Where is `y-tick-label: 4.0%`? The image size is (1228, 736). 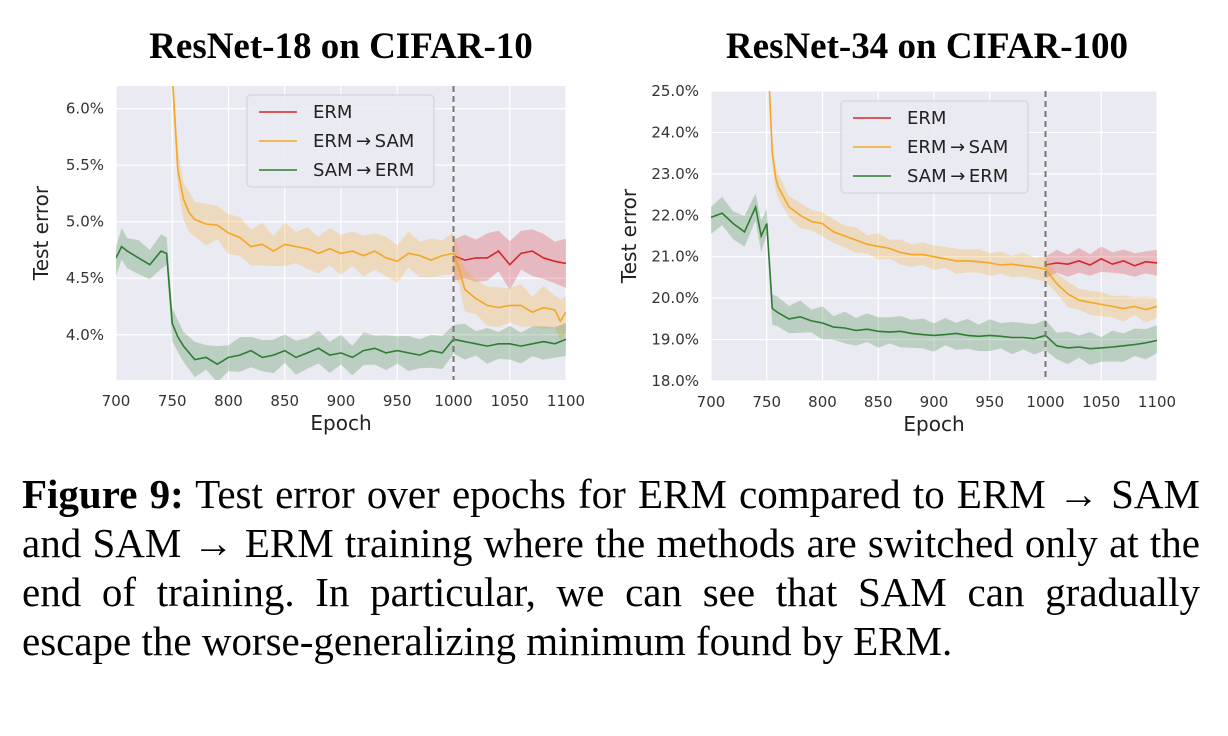 y-tick-label: 4.0% is located at coordinates (85, 335).